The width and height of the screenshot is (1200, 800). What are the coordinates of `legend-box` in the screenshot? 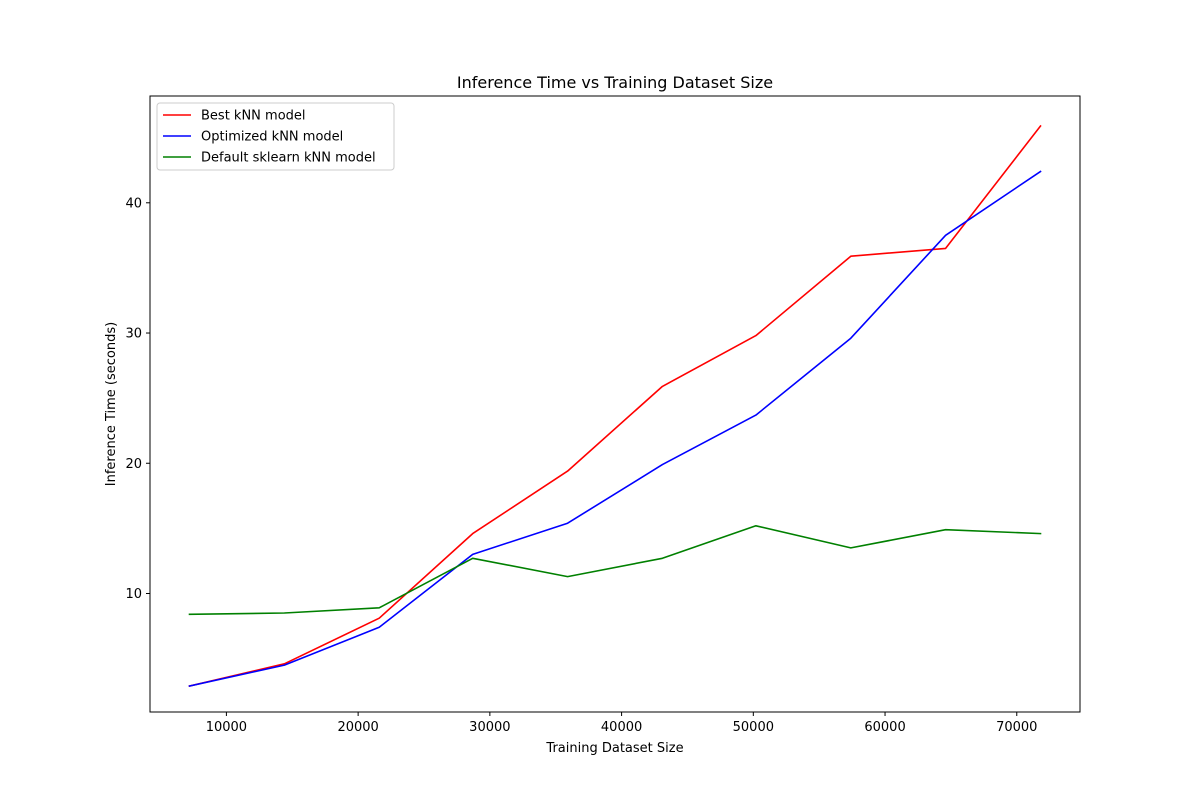 It's located at (275, 136).